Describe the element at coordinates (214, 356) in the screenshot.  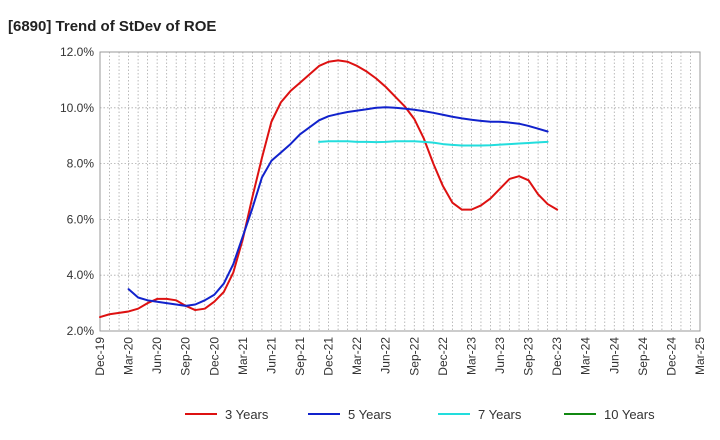
I see `x-tick-label: Dec-20` at that location.